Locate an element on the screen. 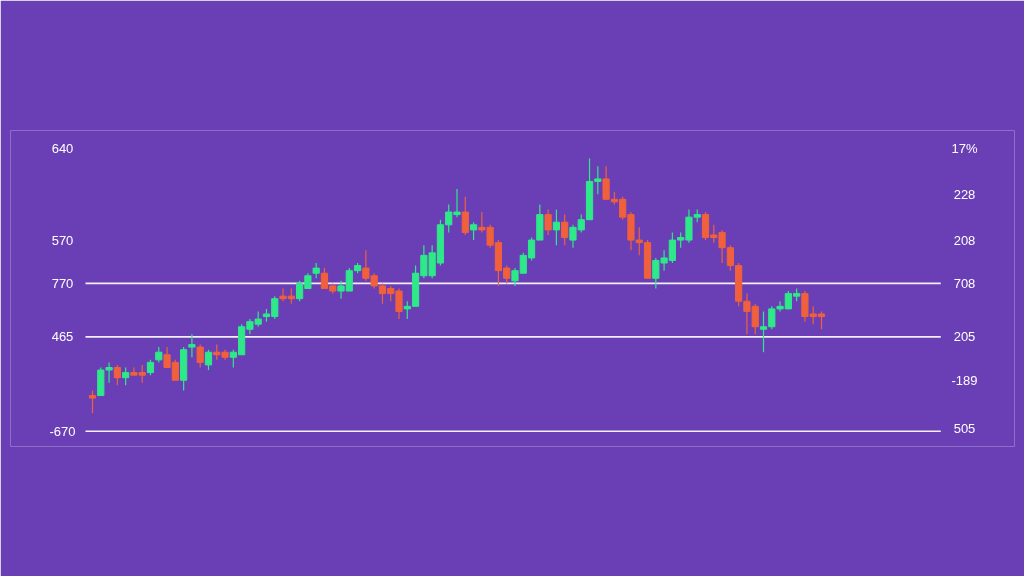 Image resolution: width=1024 pixels, height=576 pixels. text: 570 is located at coordinates (62, 240).